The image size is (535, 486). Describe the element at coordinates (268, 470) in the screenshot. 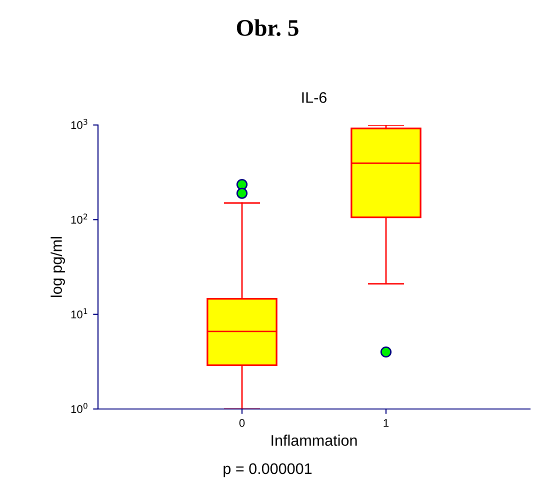

I see `text: p = 0.000001` at that location.